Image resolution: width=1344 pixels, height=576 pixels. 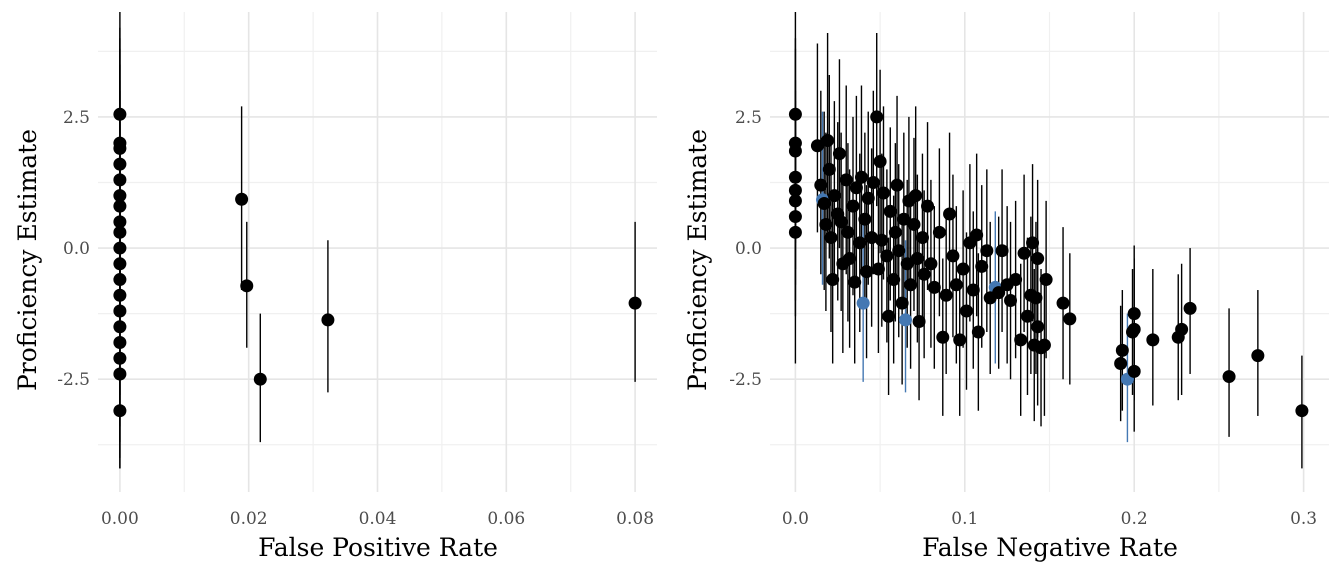 I want to click on x-tick-label: 0.3, so click(x=1303, y=519).